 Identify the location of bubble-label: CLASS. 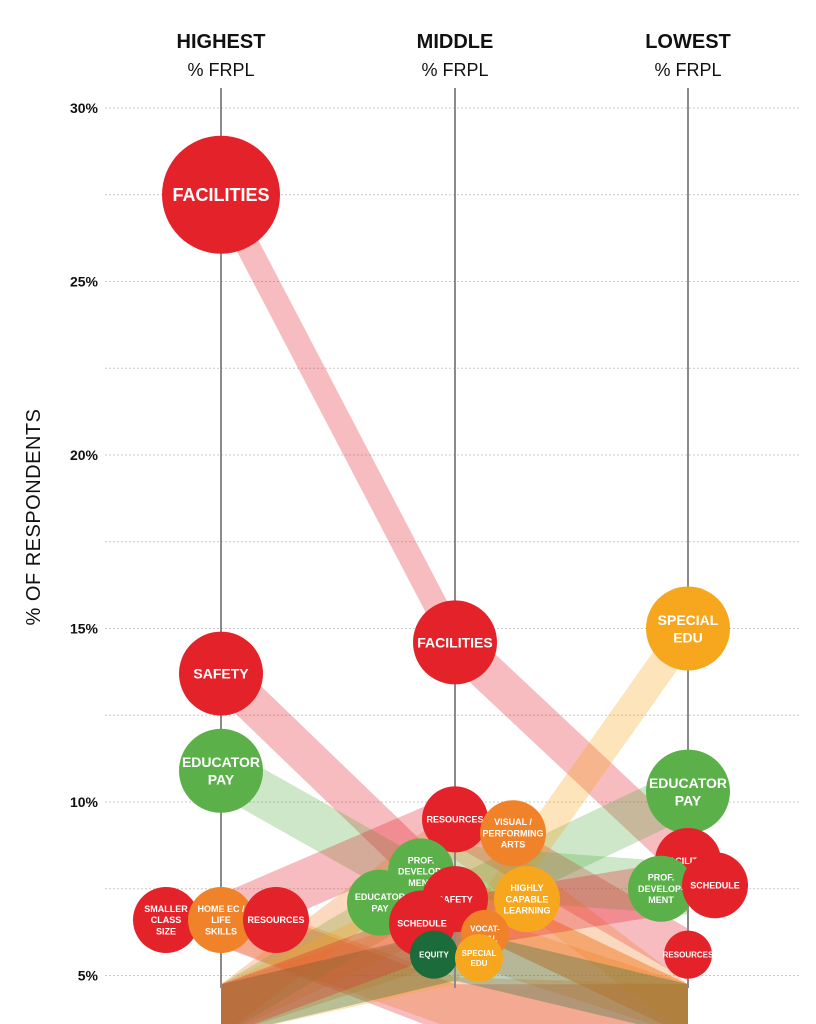
(166, 920).